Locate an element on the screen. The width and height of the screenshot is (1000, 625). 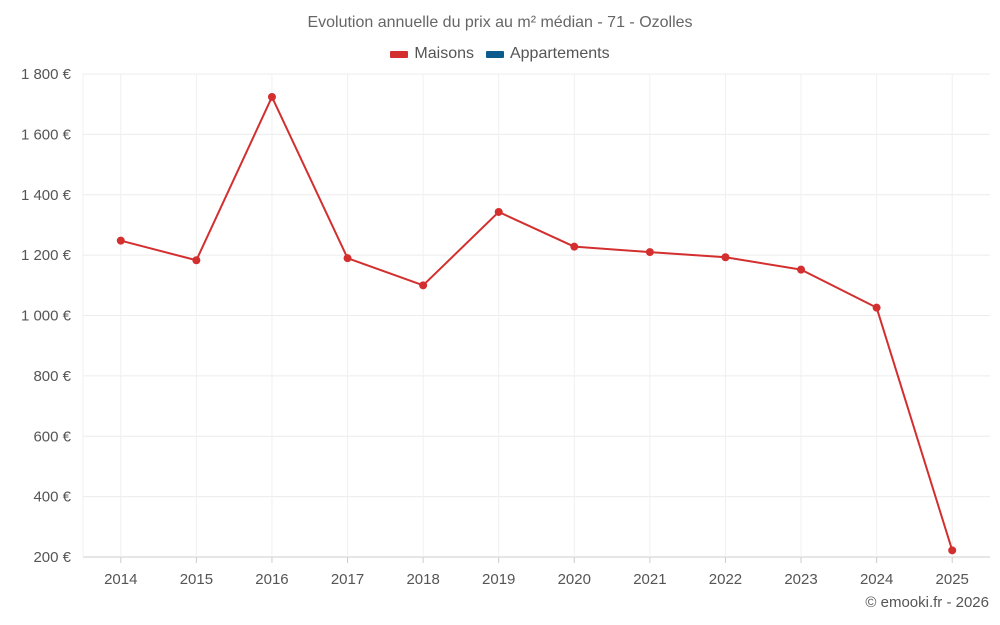
credit-text: © emooki.fr - 2026 is located at coordinates (927, 602).